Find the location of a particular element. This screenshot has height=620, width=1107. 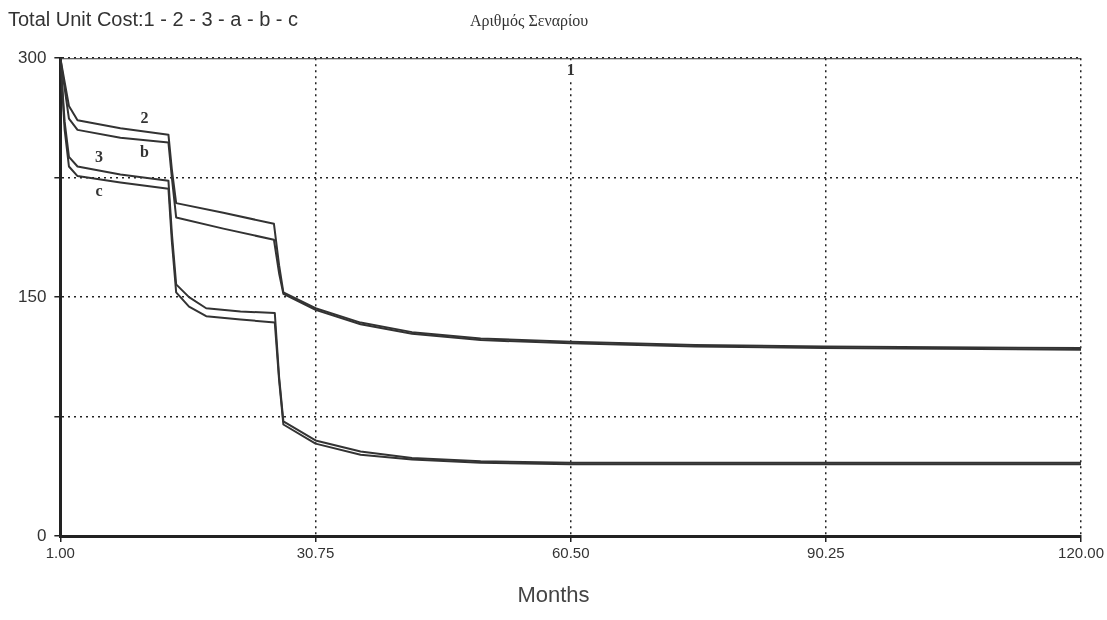

x-tick-label: 120.00 is located at coordinates (1081, 553).